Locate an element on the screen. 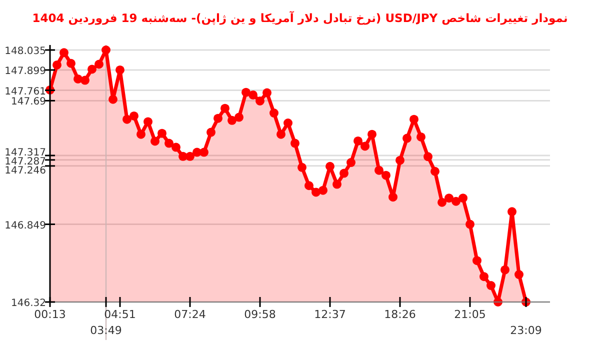 The height and width of the screenshot is (352, 600). y-tick-label: 147.69 is located at coordinates (28, 102).